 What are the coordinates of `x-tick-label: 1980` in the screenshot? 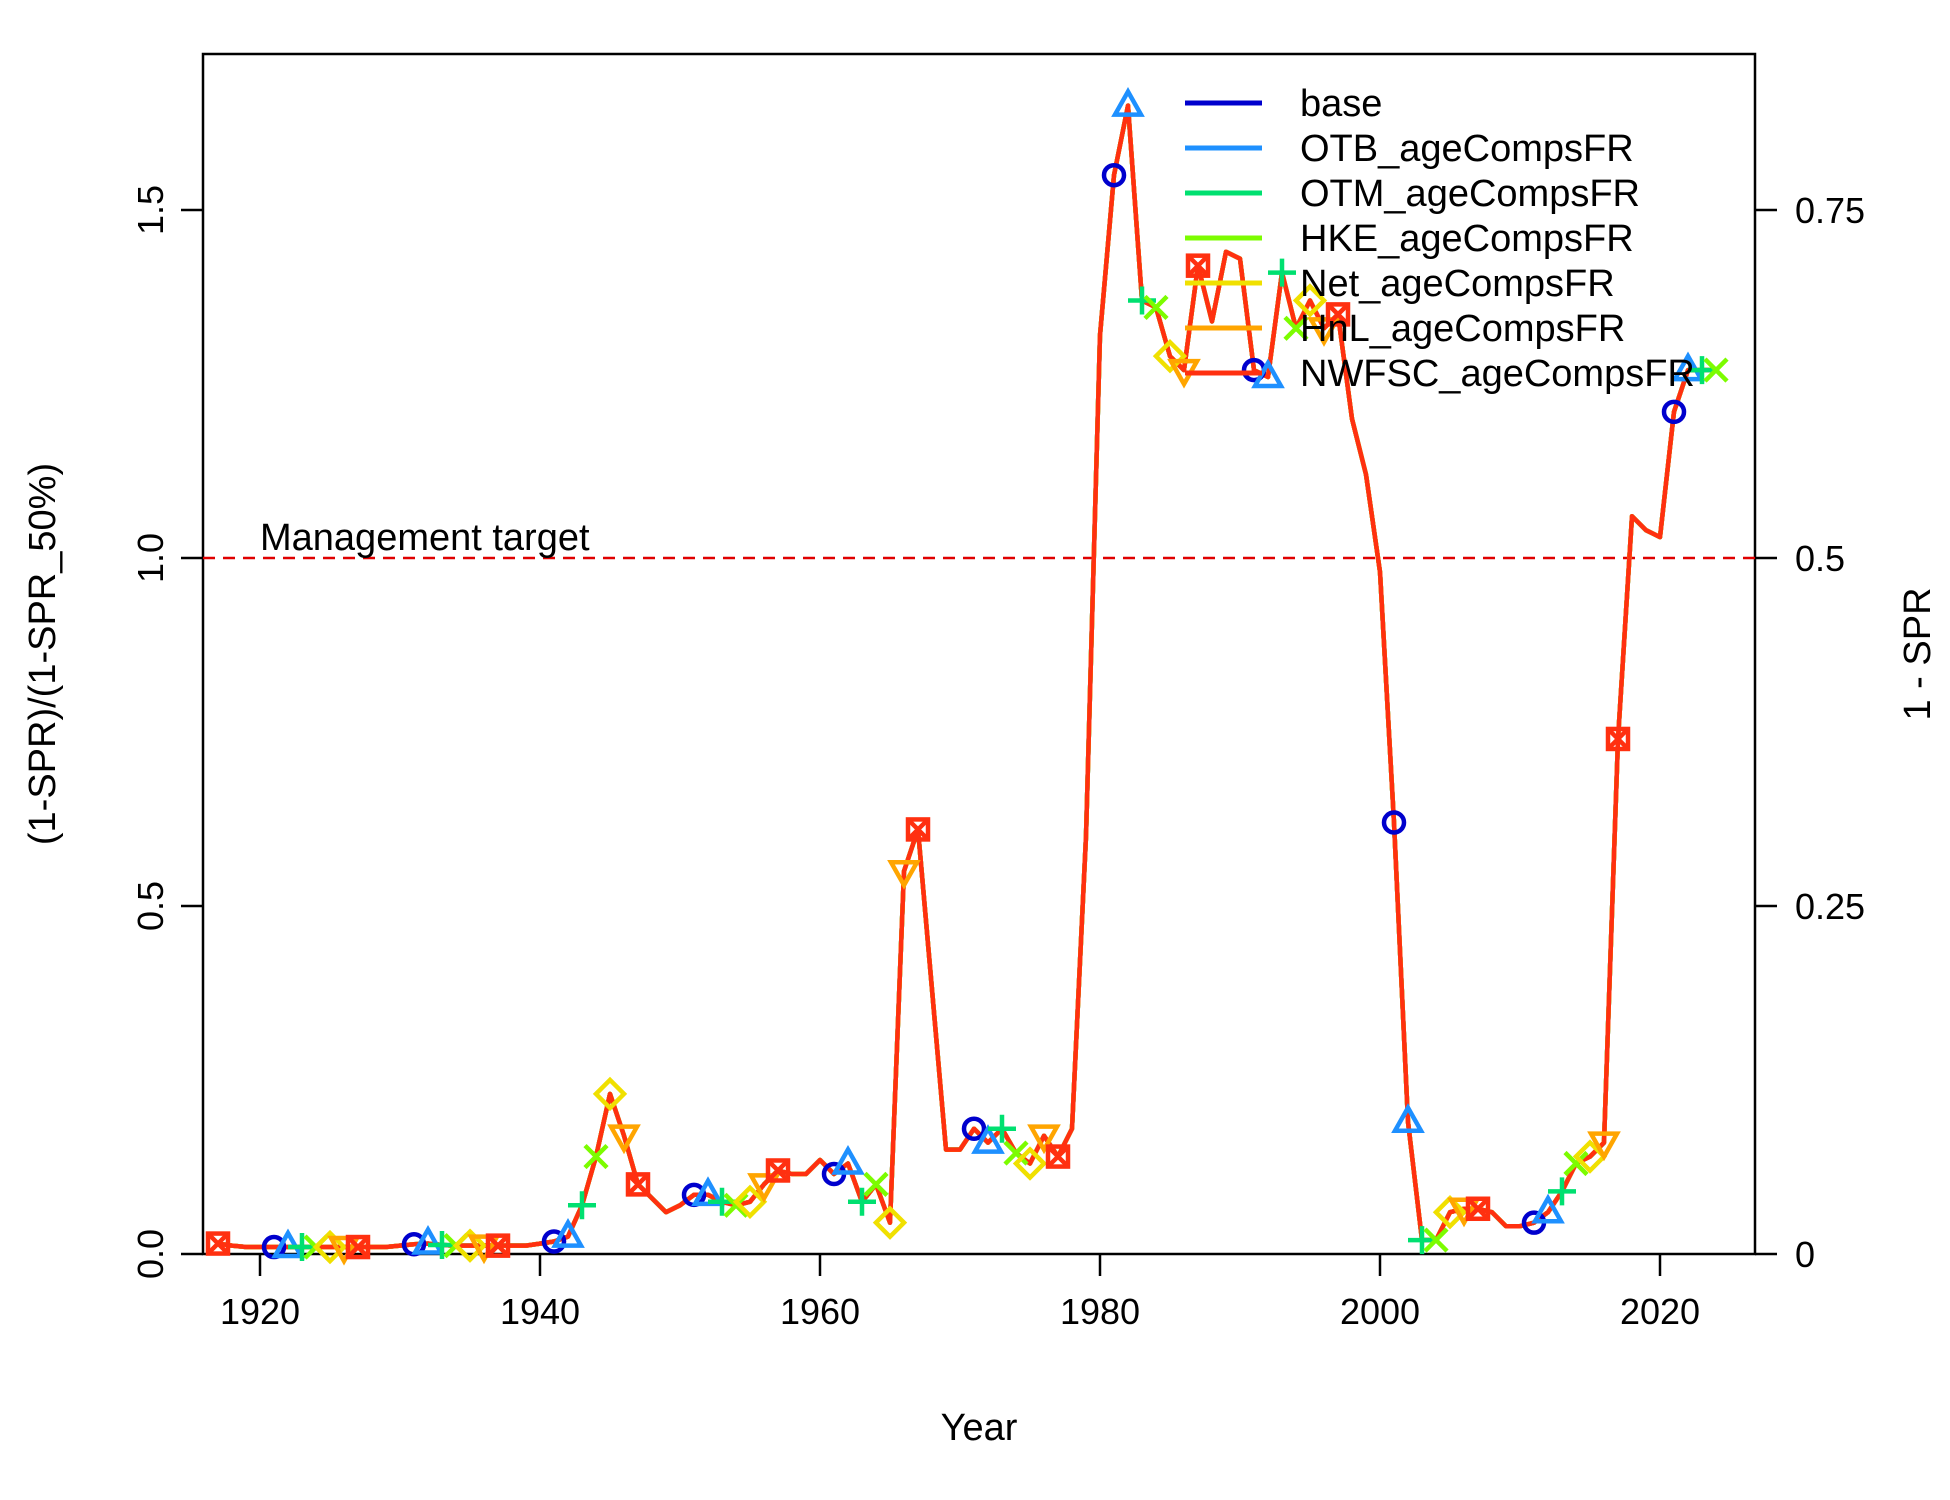 It's located at (1100, 1311).